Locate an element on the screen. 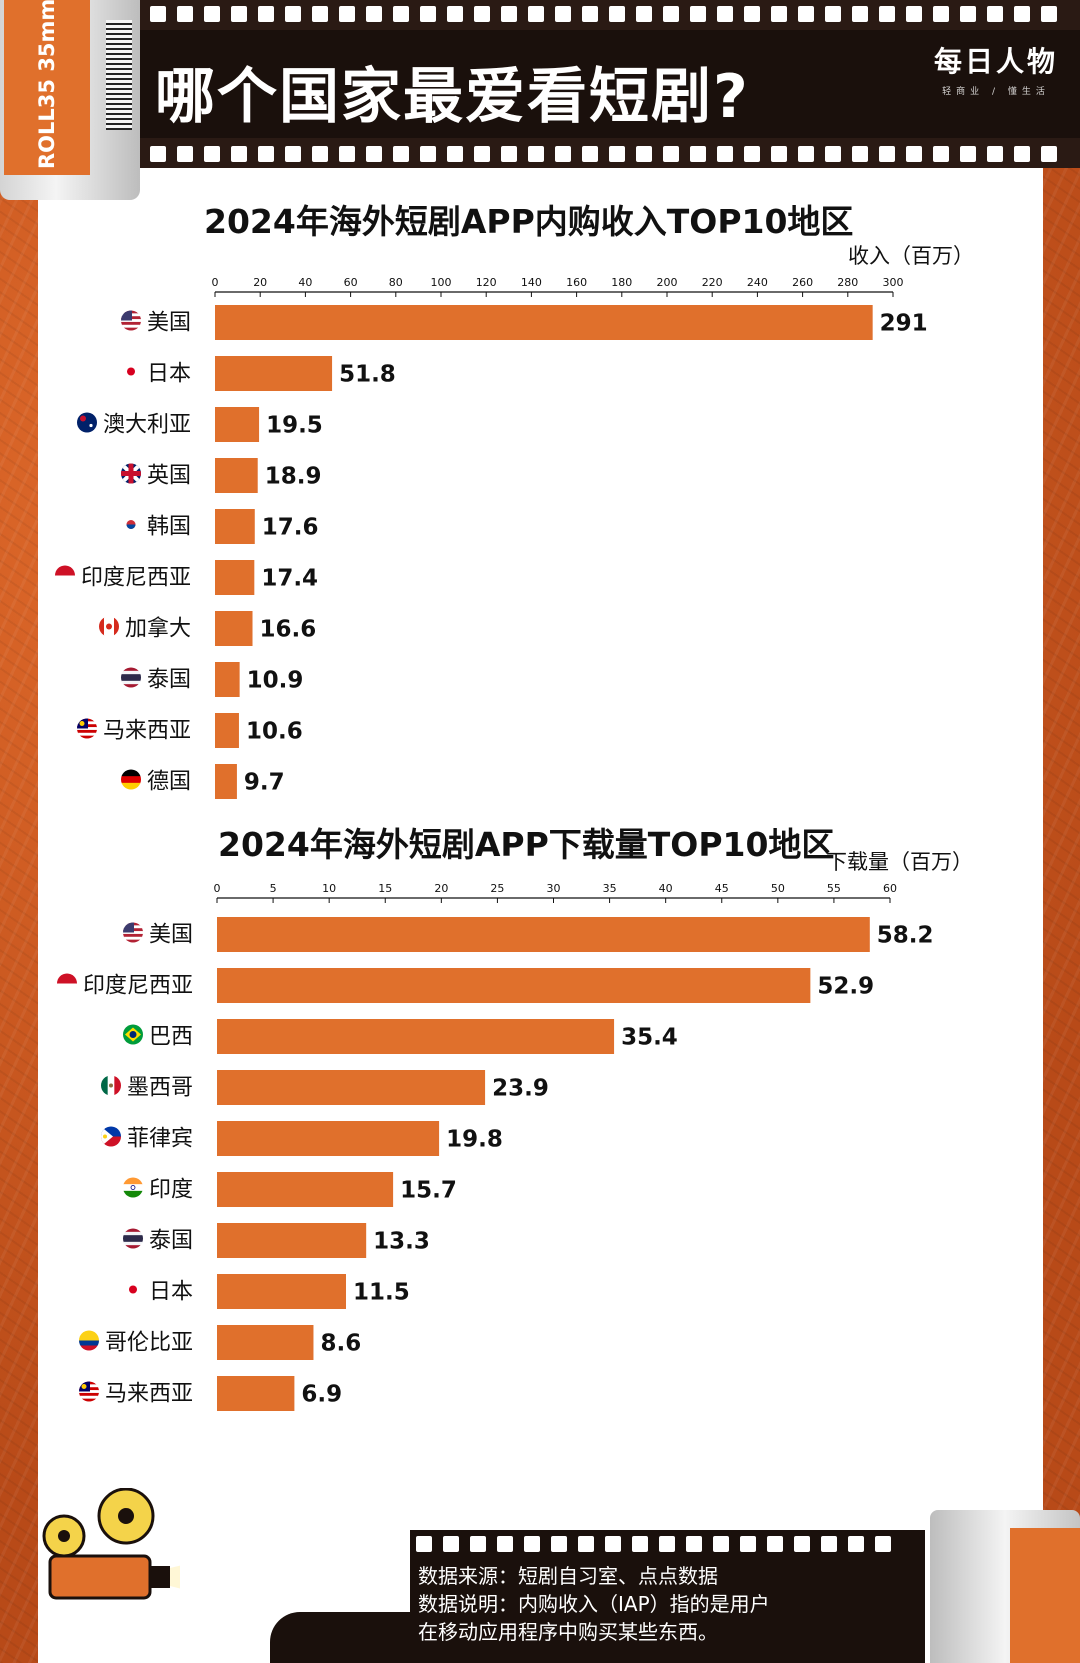 Image resolution: width=1080 pixels, height=1663 pixels. value-label: 15.7 is located at coordinates (428, 1191).